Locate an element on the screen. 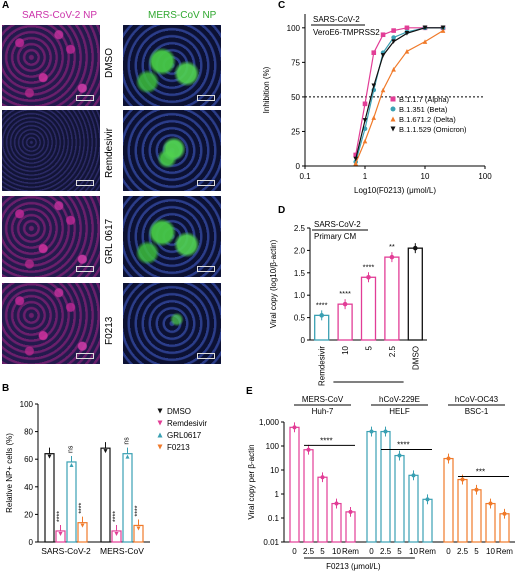 The image size is (520, 571). group-subtitle: HELF is located at coordinates (399, 411).